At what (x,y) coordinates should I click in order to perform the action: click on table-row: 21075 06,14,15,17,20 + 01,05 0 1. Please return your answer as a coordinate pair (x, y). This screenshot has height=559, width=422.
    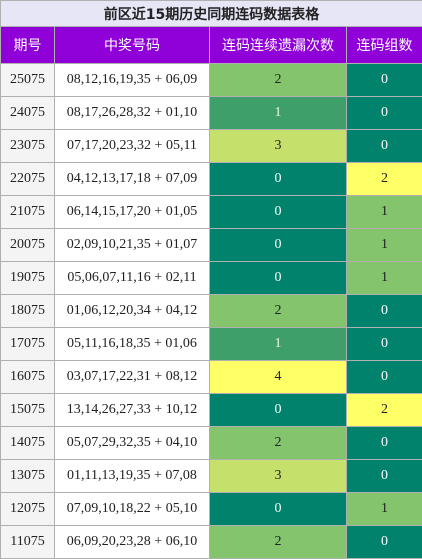
    Looking at the image, I should click on (211, 212).